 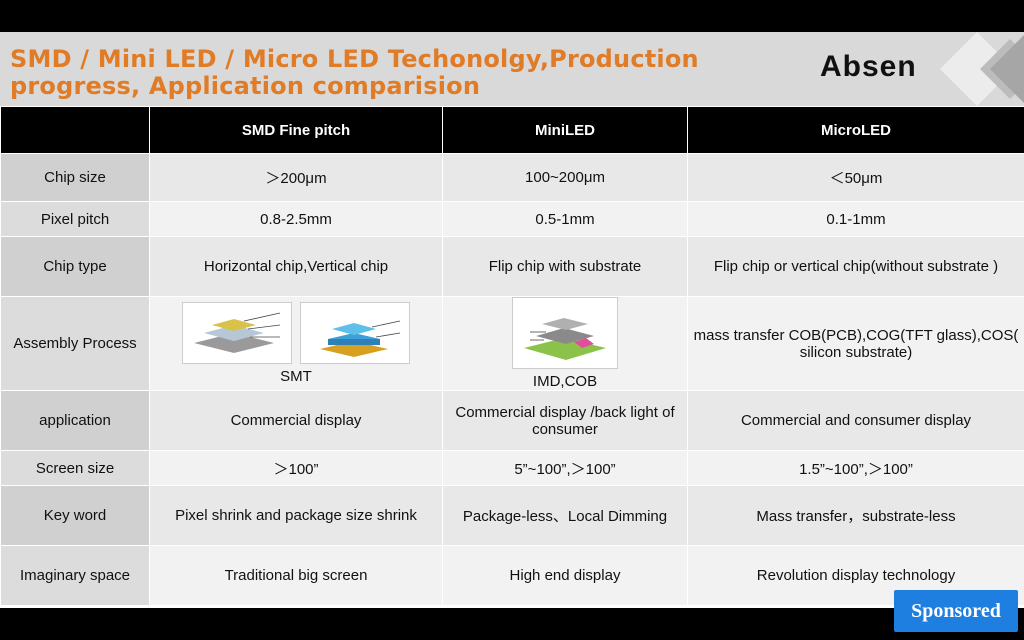 What do you see at coordinates (296, 468) in the screenshot?
I see `table-cell: ＞100”` at bounding box center [296, 468].